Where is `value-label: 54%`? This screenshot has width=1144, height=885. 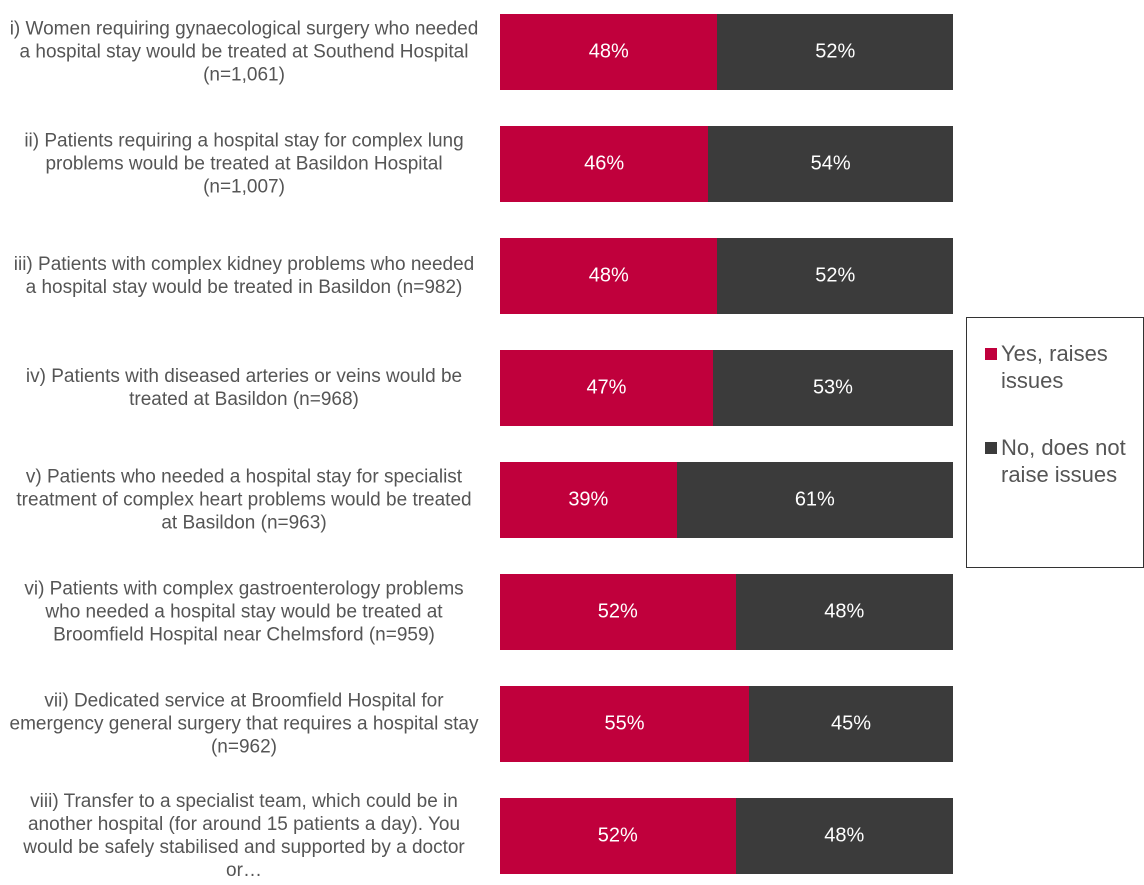
value-label: 54% is located at coordinates (830, 163).